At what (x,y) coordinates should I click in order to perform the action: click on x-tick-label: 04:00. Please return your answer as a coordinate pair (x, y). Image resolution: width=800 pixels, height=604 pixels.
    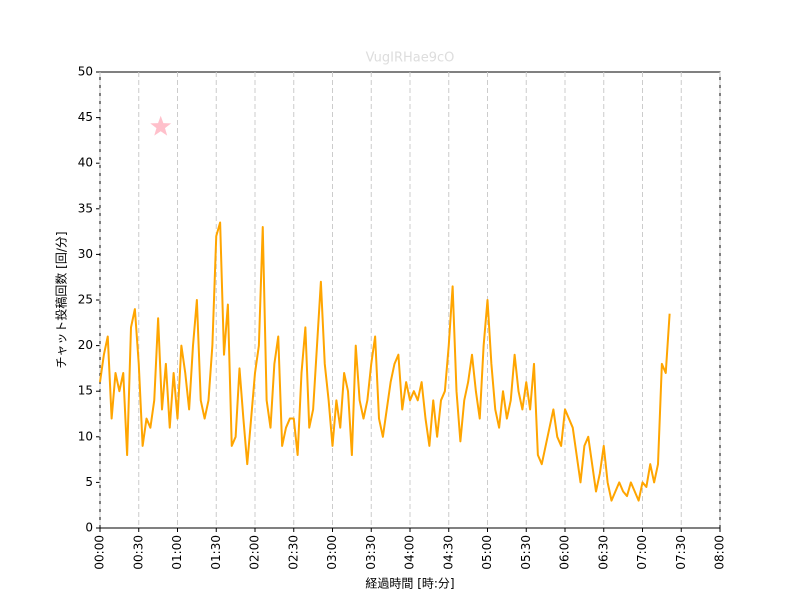
    Looking at the image, I should click on (410, 552).